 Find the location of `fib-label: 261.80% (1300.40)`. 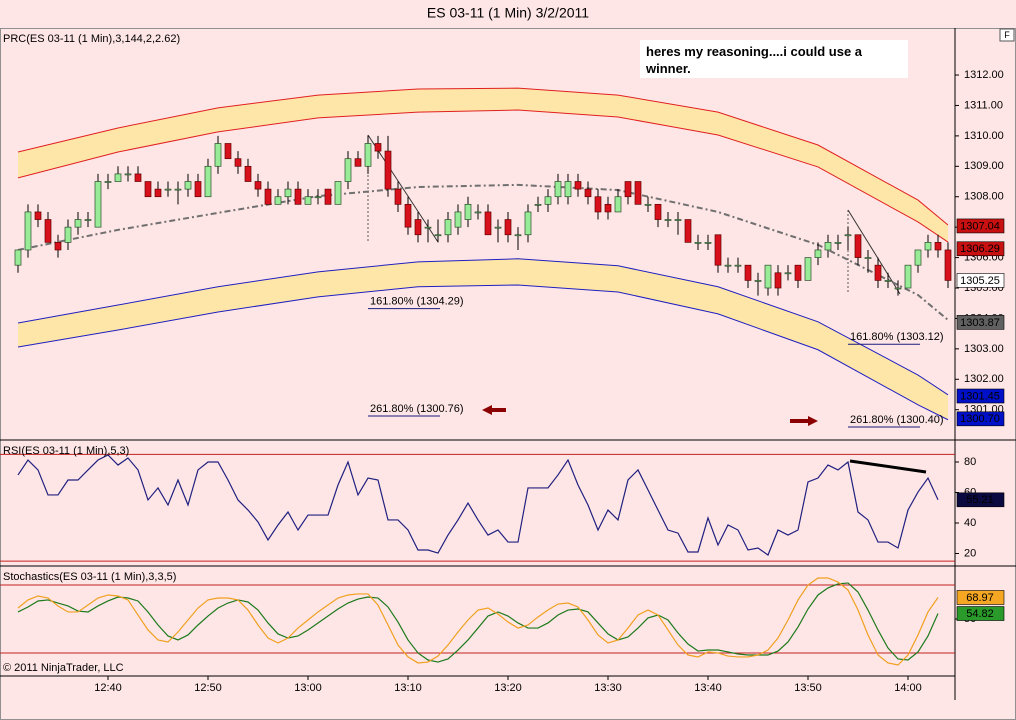

fib-label: 261.80% (1300.40) is located at coordinates (897, 420).